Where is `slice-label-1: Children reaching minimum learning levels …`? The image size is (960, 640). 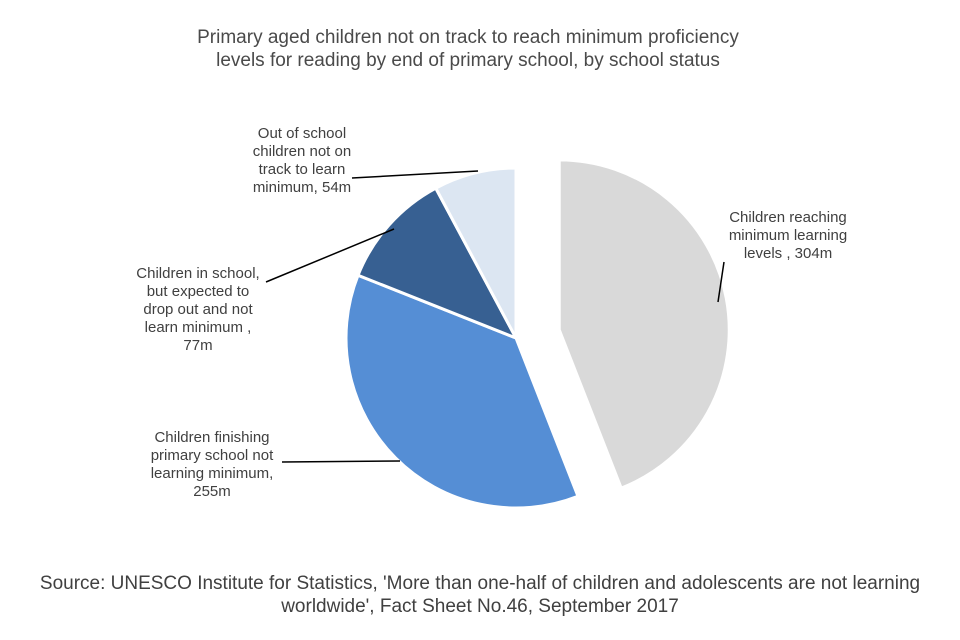
slice-label-1: Children reaching minimum learning levels … is located at coordinates (788, 235).